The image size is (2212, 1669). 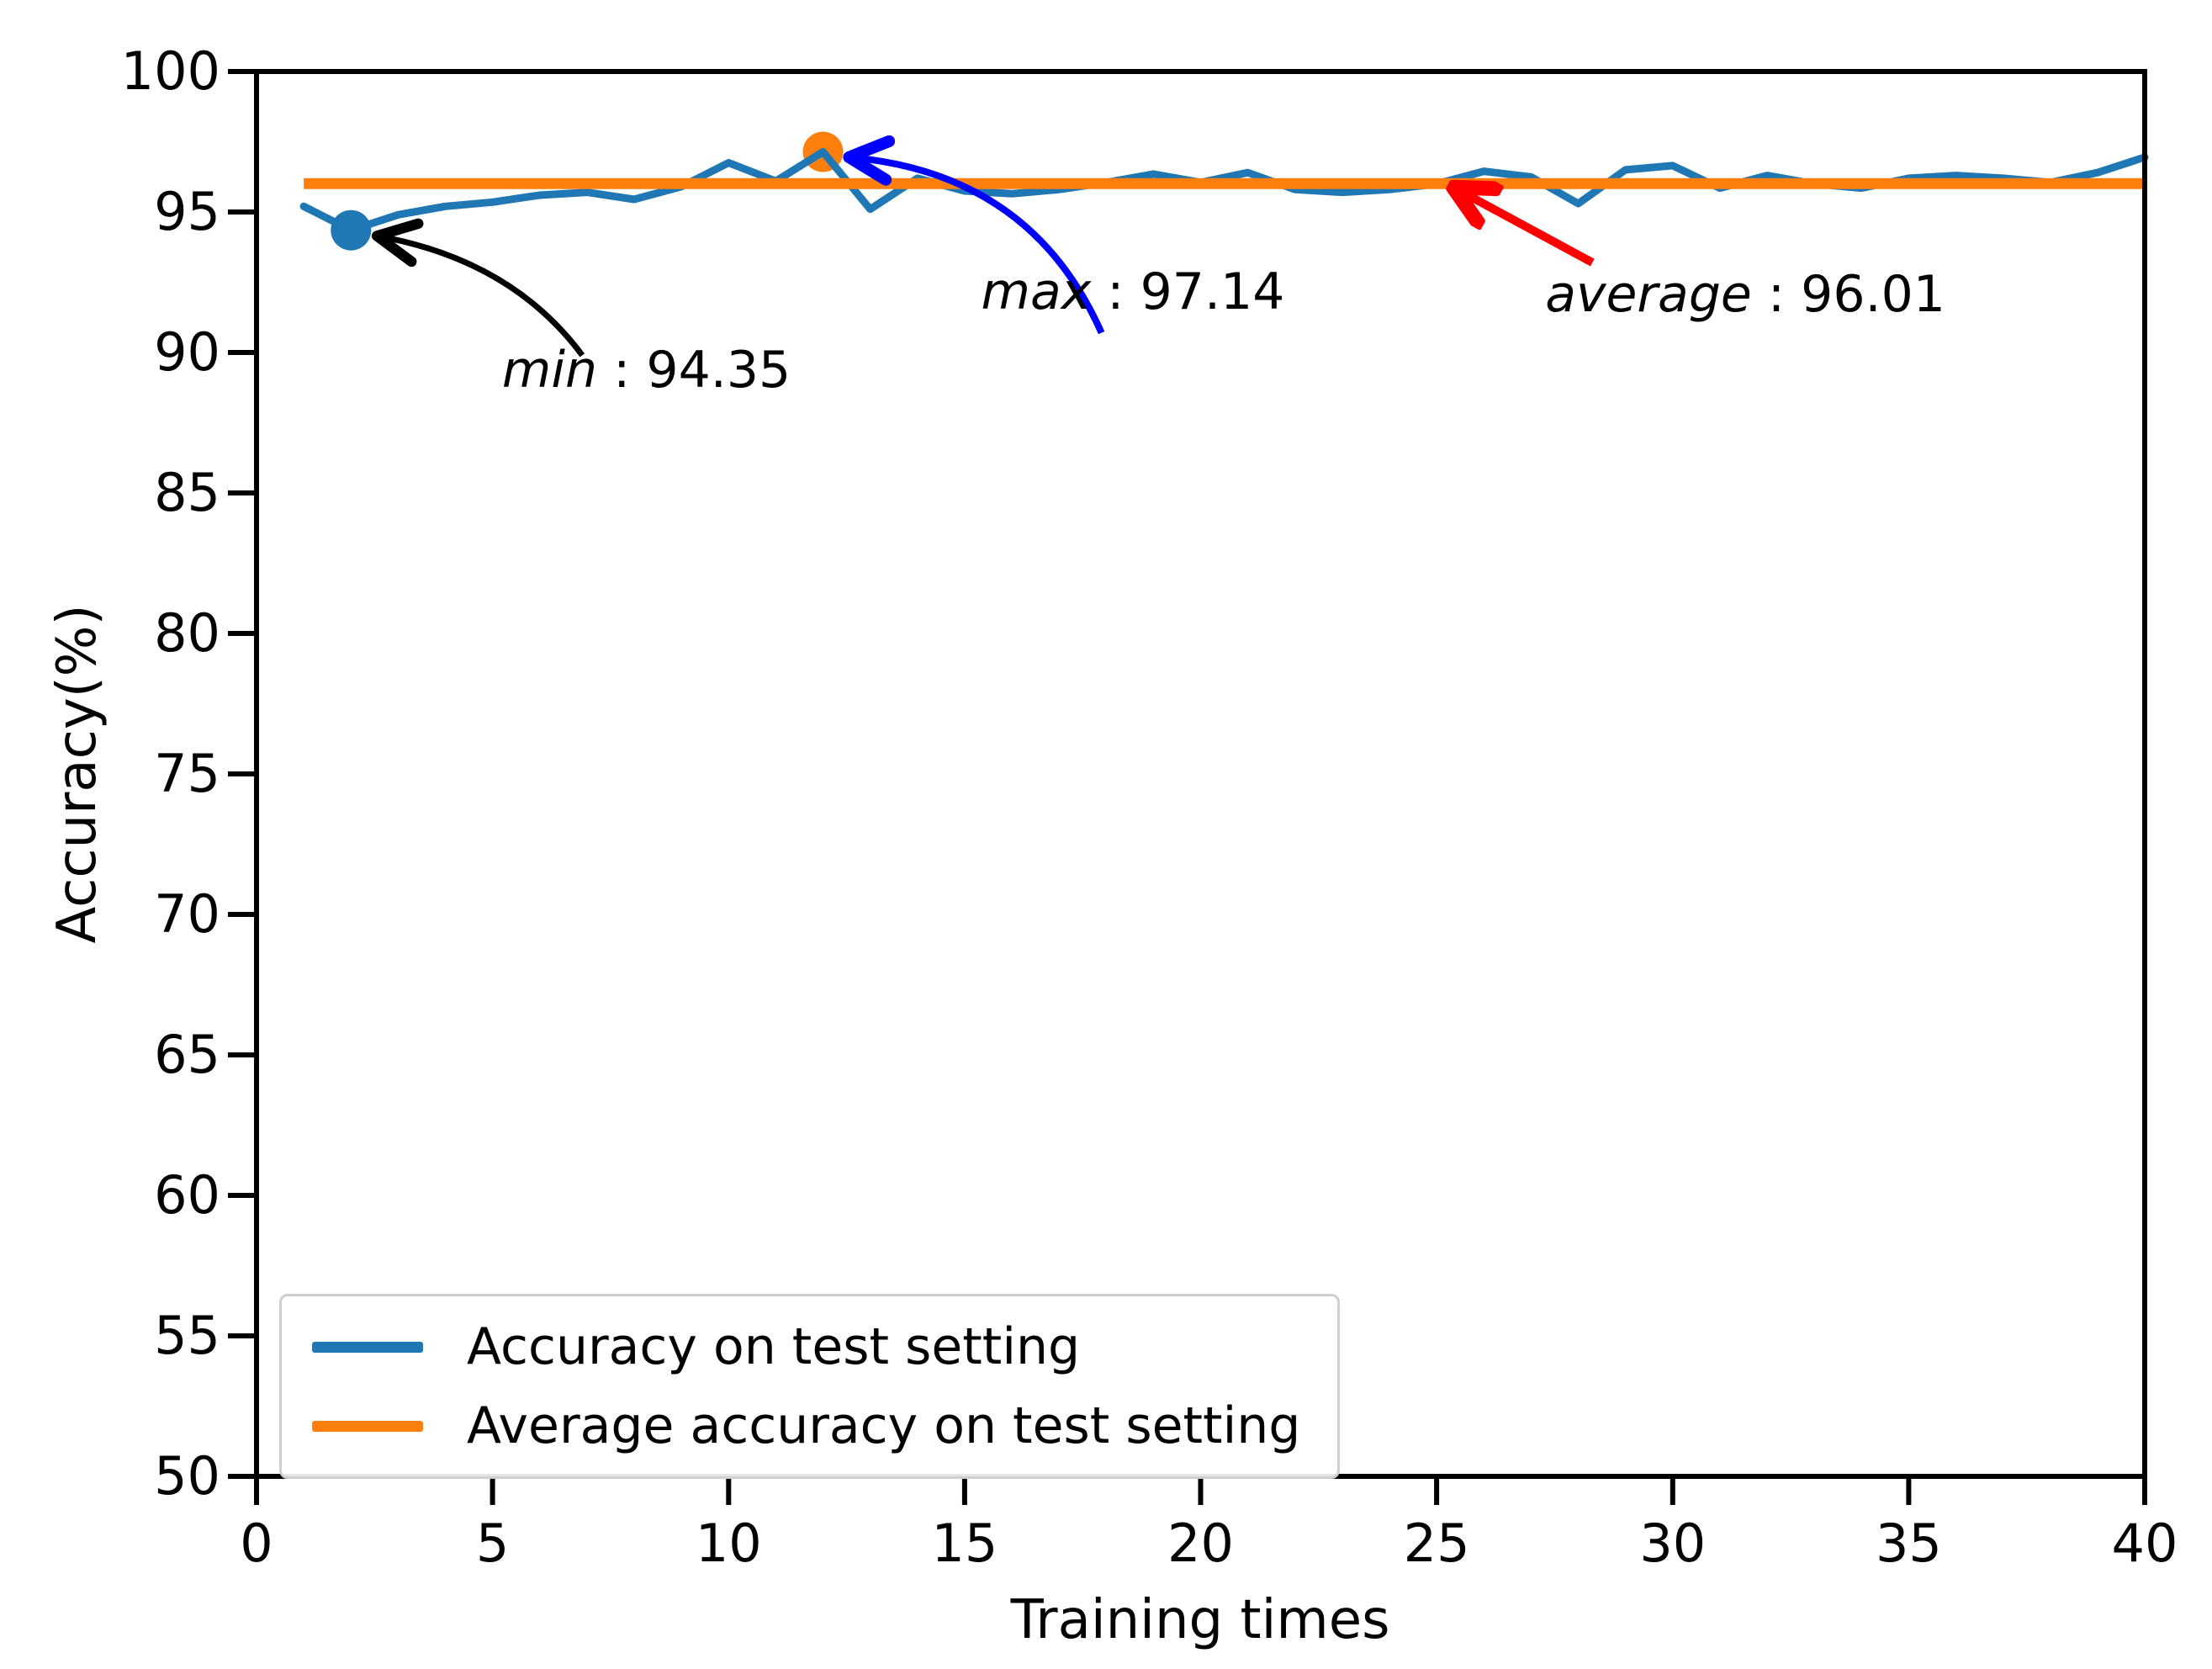 What do you see at coordinates (187, 1195) in the screenshot?
I see `svg-text: 60` at bounding box center [187, 1195].